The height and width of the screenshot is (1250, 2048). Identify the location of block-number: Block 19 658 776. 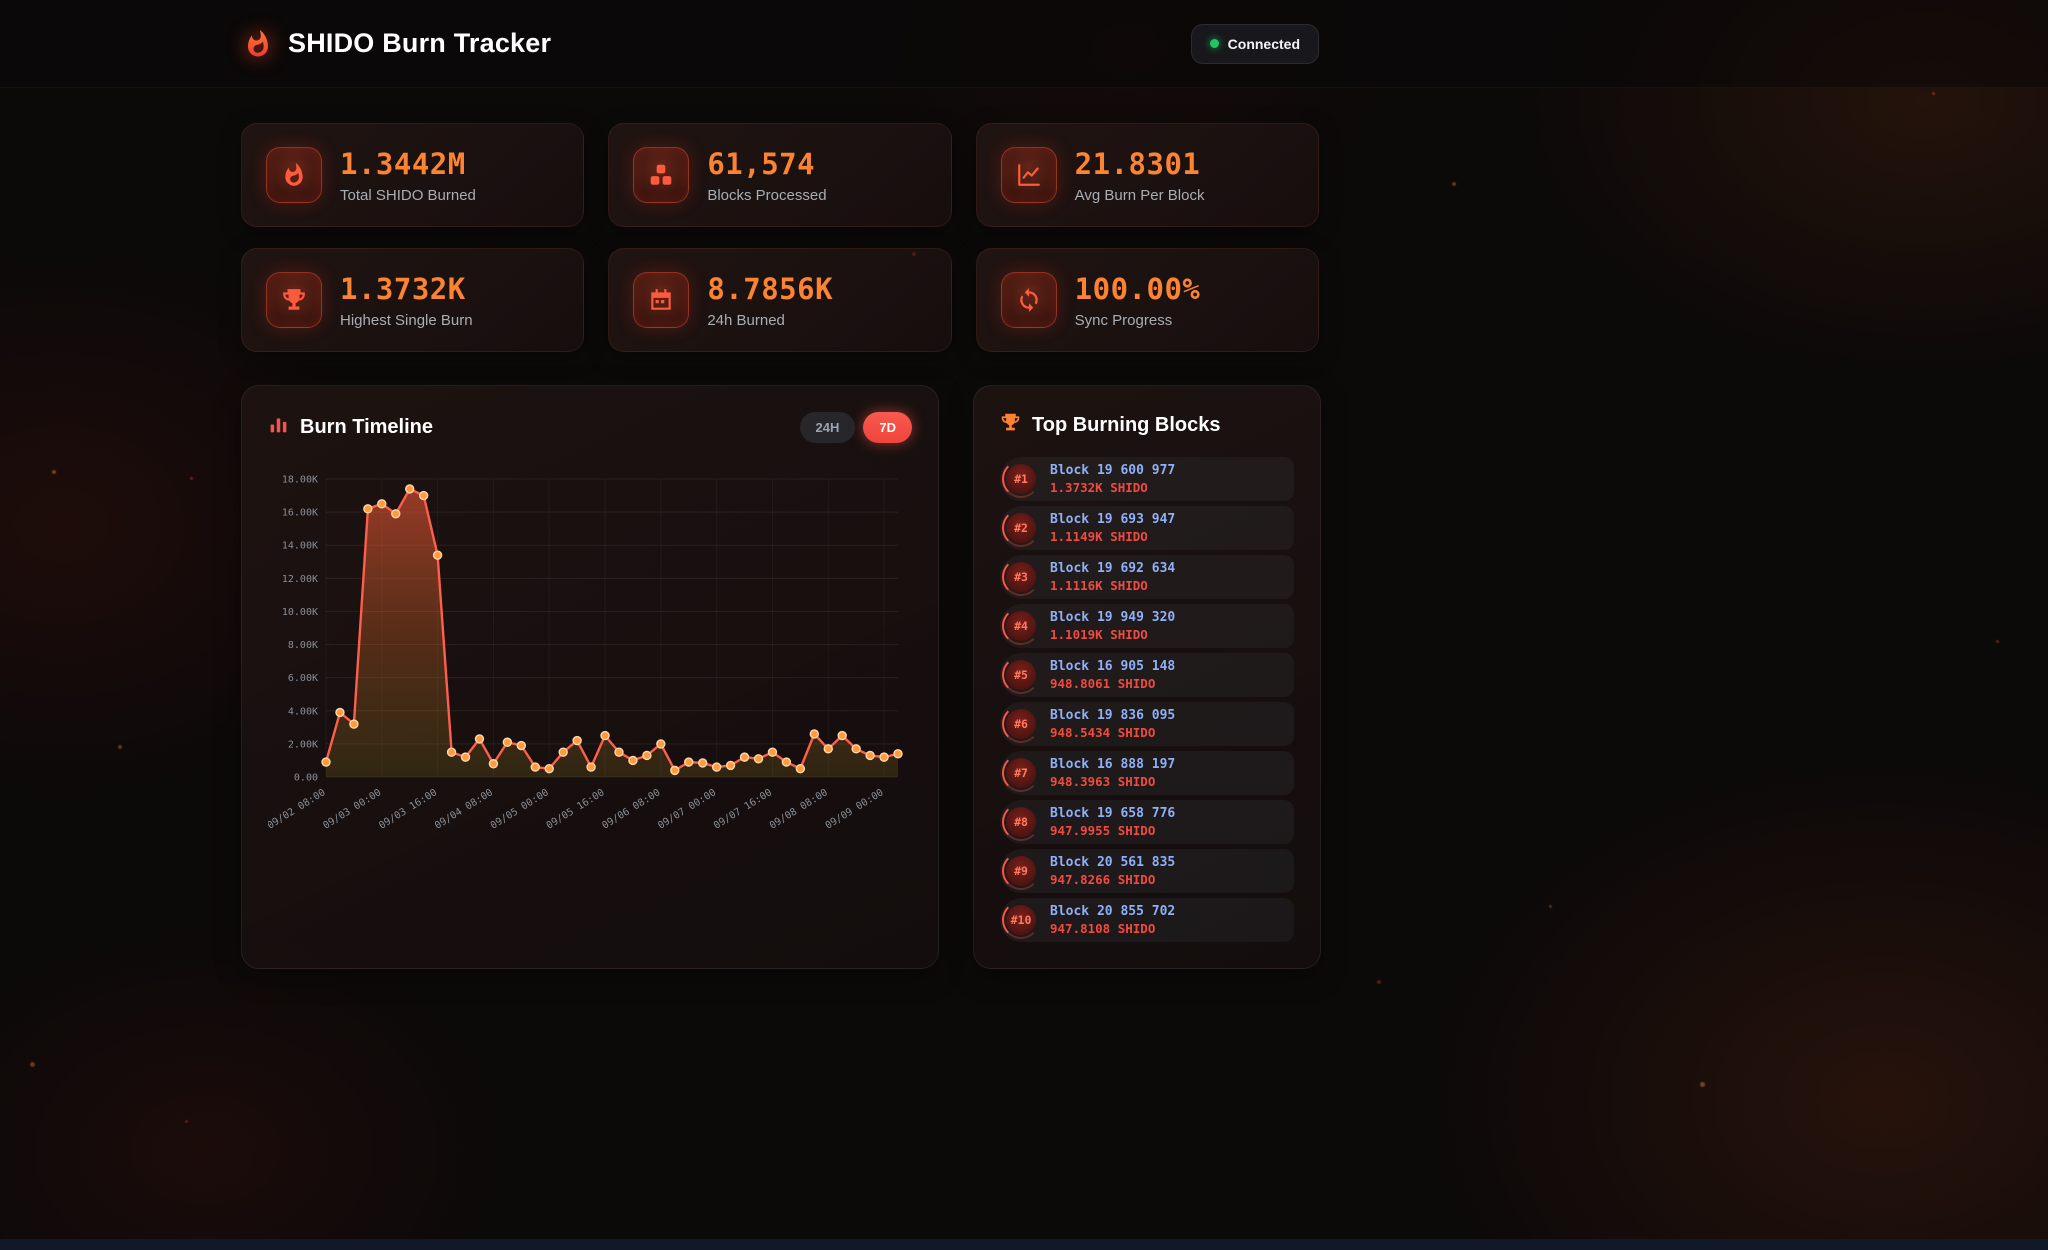
(1113, 813).